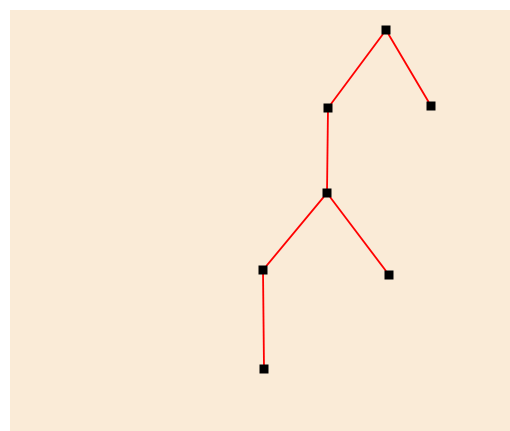  What do you see at coordinates (389, 275) in the screenshot?
I see `node-n6` at bounding box center [389, 275].